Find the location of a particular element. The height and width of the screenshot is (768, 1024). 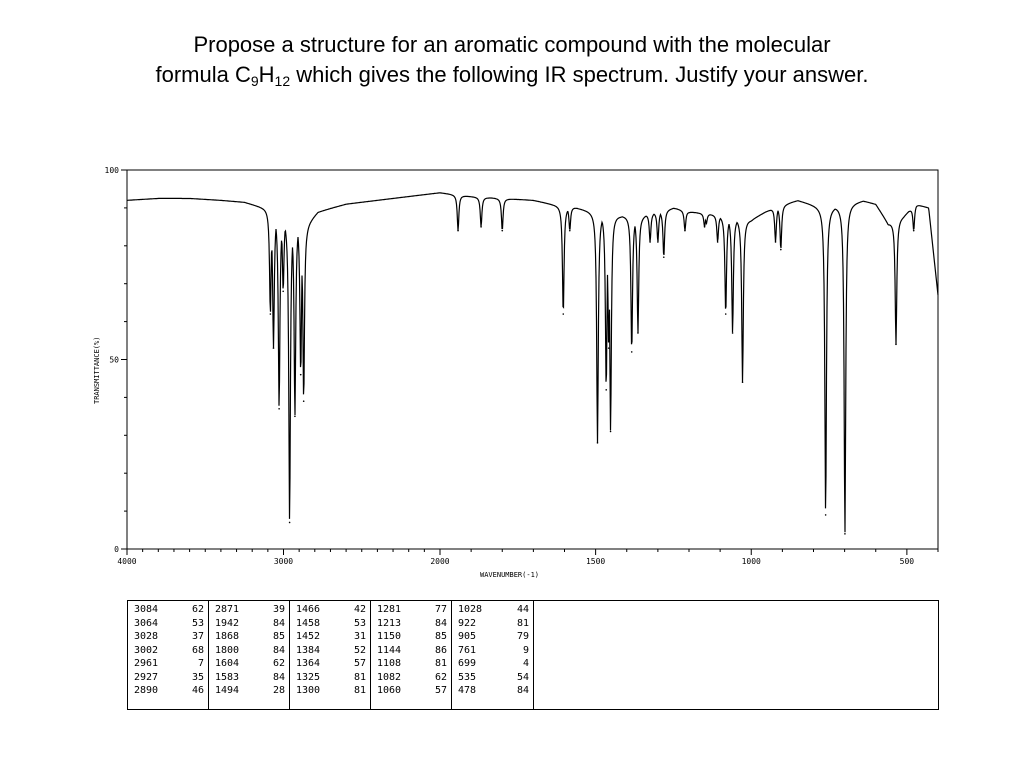

peak-wavenumber: 1604 is located at coordinates (227, 663).